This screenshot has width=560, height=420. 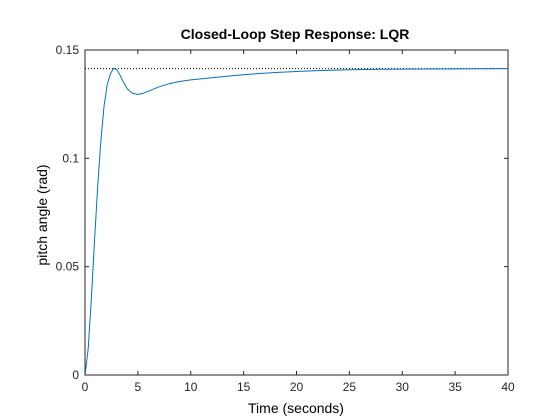 What do you see at coordinates (296, 408) in the screenshot?
I see `x-axis-label: Time (seconds)` at bounding box center [296, 408].